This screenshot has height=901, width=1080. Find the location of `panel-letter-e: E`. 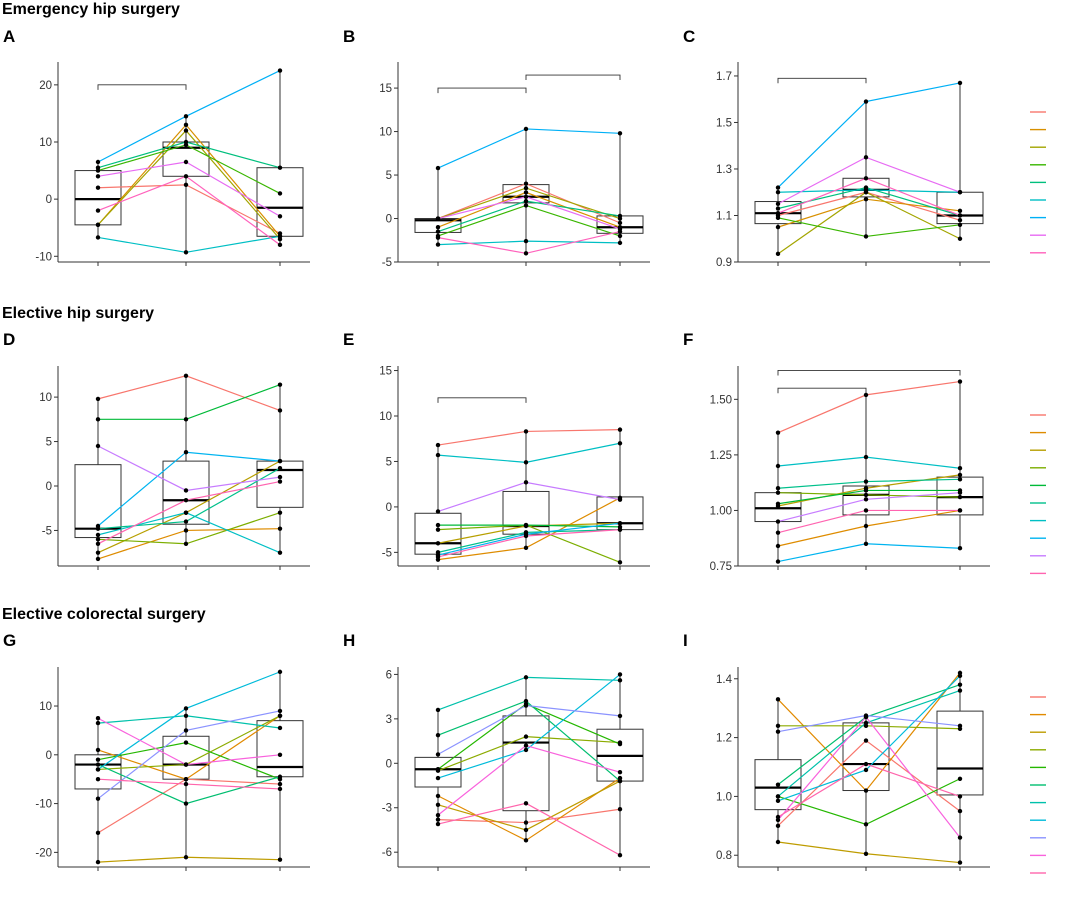

panel-letter-e: E is located at coordinates (348, 339).